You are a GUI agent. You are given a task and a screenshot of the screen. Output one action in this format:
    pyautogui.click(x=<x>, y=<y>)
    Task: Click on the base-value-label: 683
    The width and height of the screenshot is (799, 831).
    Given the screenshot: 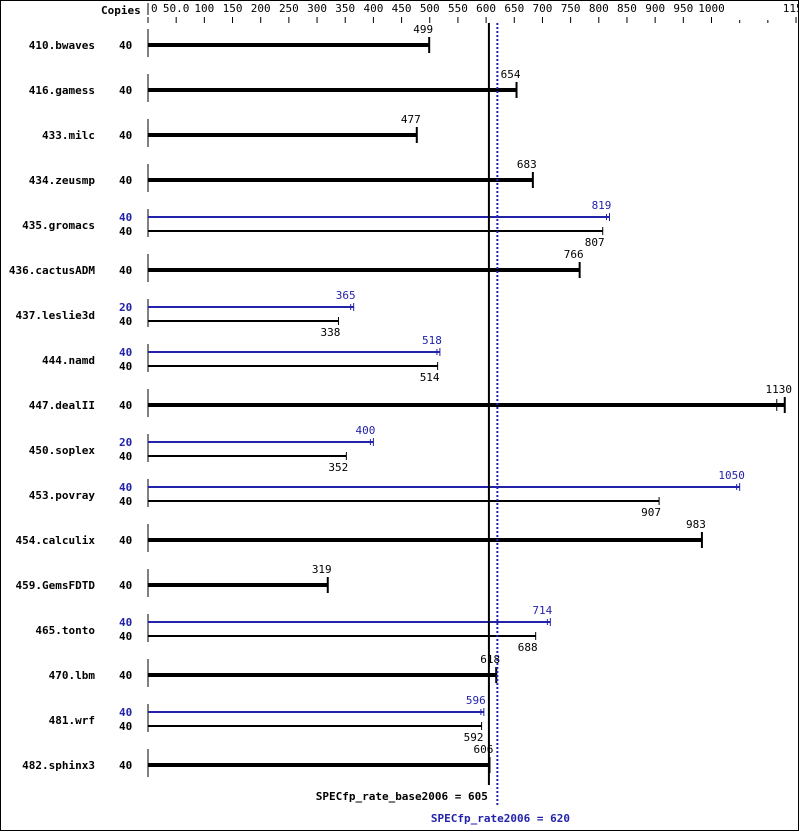 What is the action you would take?
    pyautogui.click(x=527, y=164)
    